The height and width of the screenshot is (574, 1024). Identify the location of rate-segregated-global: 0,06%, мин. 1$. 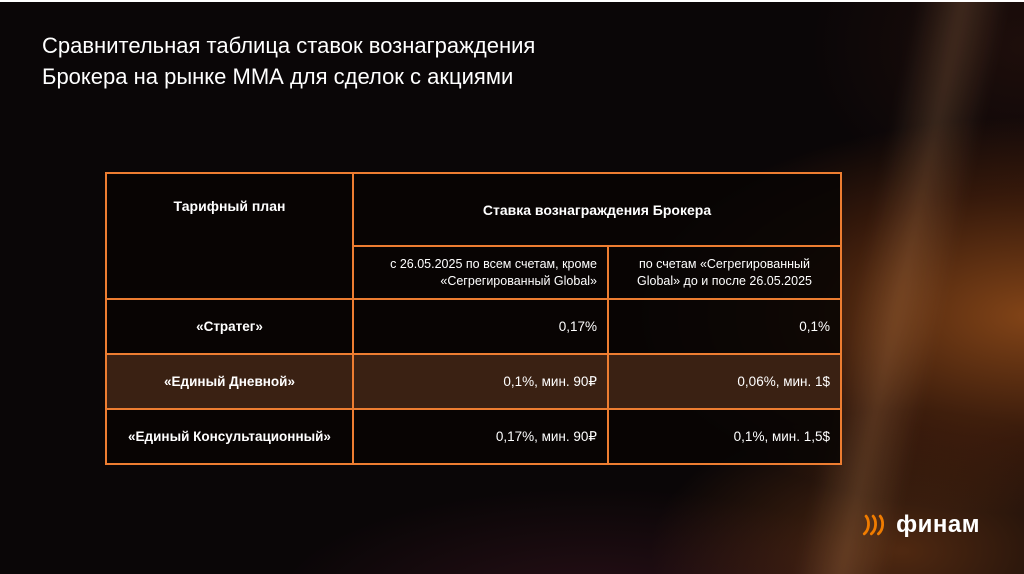
(724, 381).